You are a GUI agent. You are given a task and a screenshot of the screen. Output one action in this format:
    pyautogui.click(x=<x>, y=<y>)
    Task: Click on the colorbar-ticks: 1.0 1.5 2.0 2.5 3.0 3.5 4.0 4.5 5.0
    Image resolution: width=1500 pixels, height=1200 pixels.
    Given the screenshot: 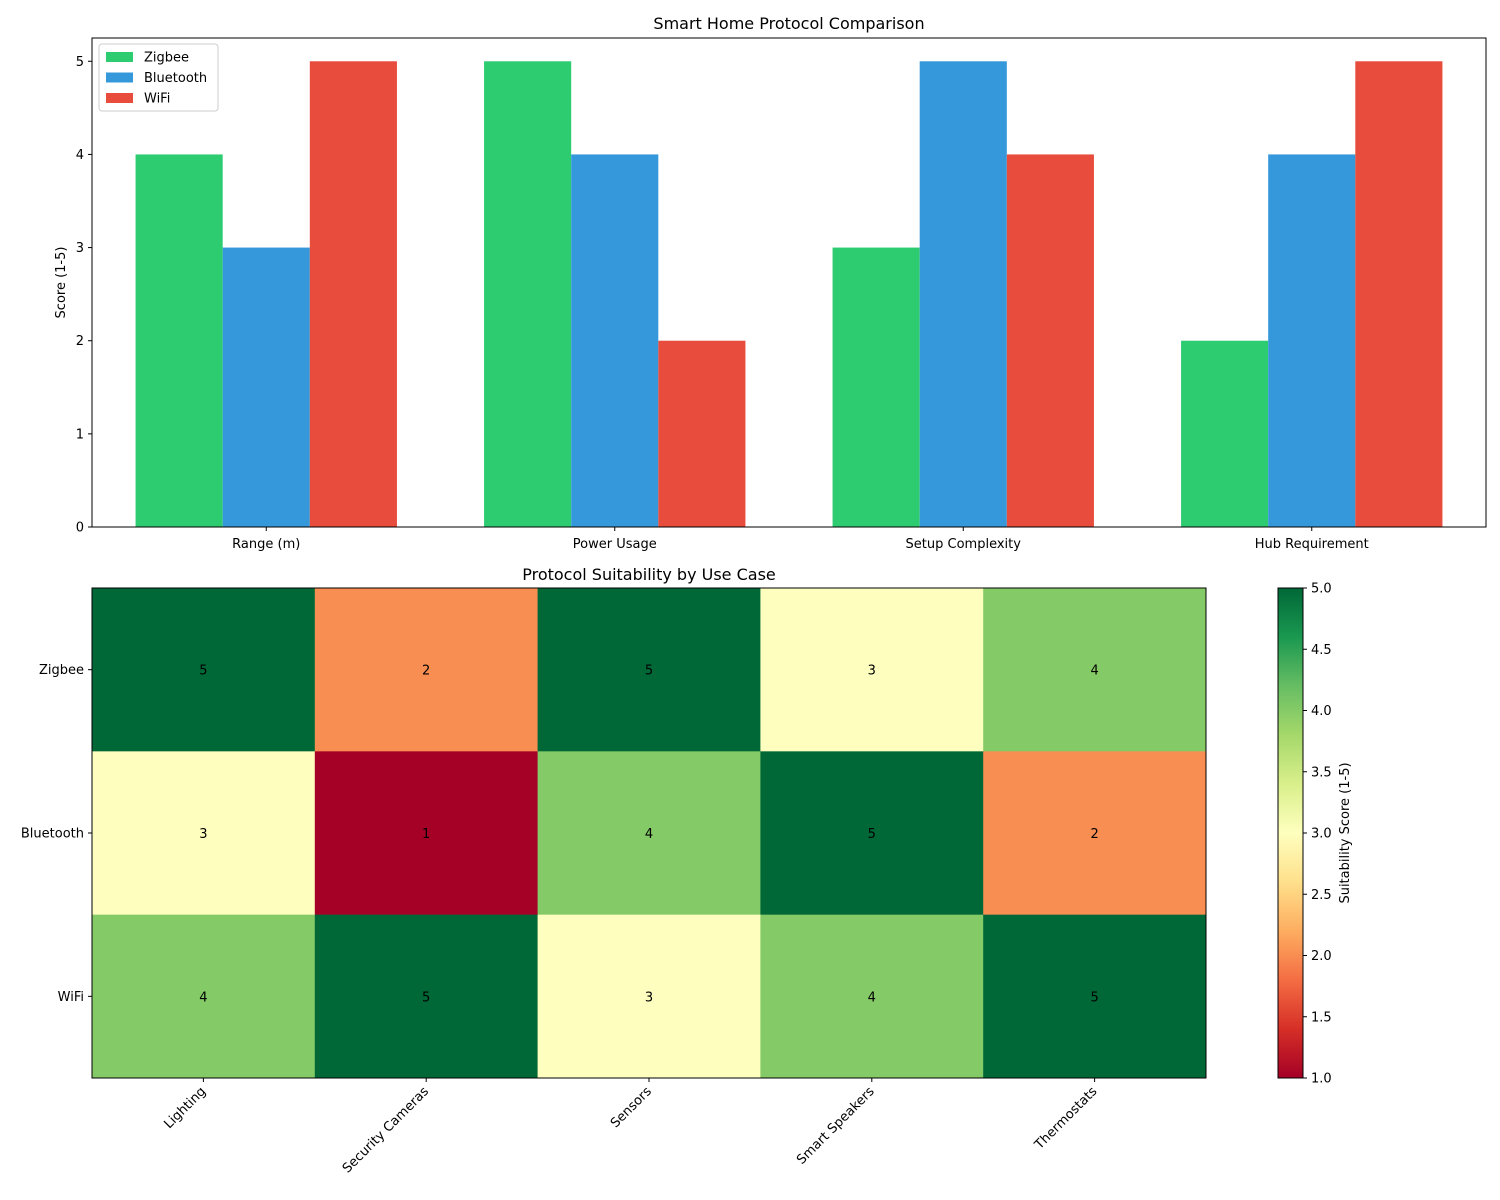 What is the action you would take?
    pyautogui.click(x=1317, y=834)
    